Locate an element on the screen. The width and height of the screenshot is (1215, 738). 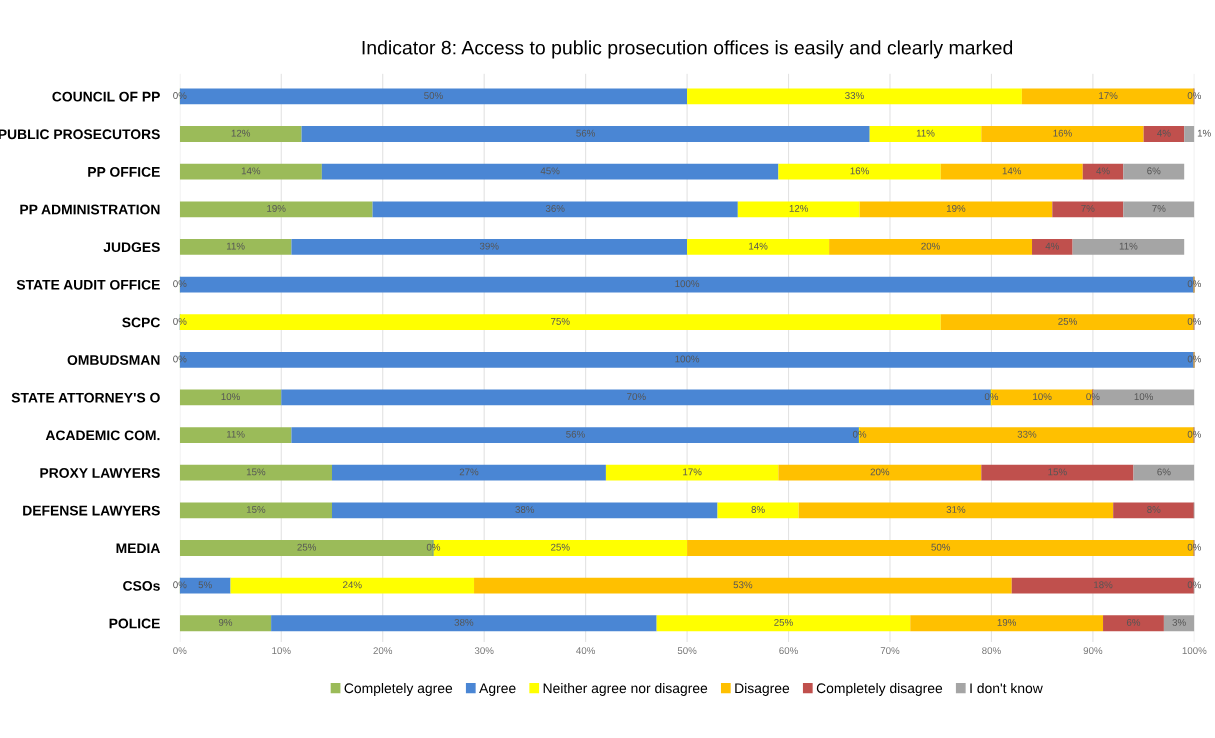
data-label: 18% is located at coordinates (1103, 585).